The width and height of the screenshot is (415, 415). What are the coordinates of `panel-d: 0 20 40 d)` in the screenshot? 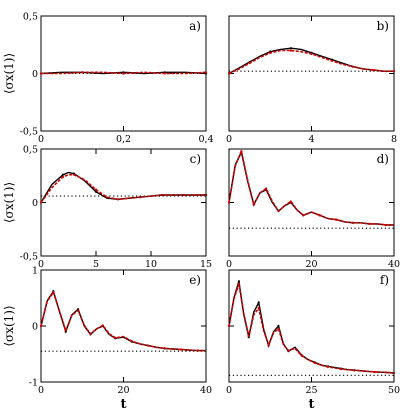 It's located at (313, 209).